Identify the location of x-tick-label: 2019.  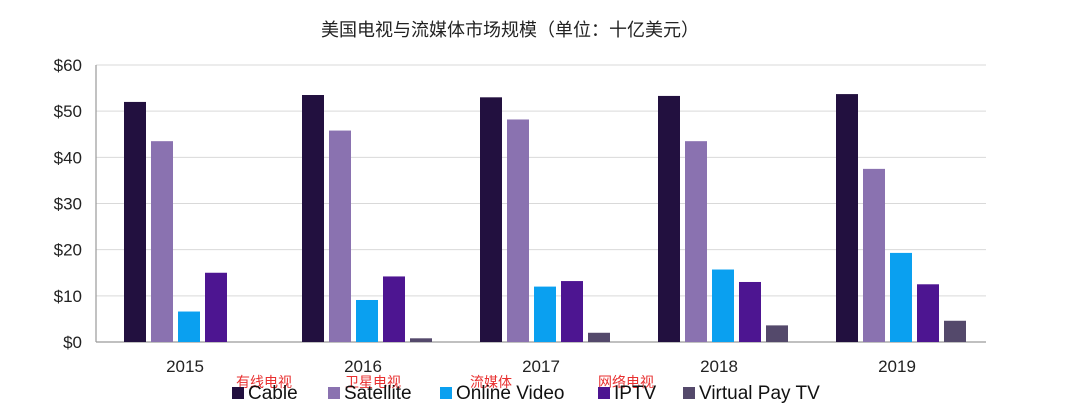
(897, 366).